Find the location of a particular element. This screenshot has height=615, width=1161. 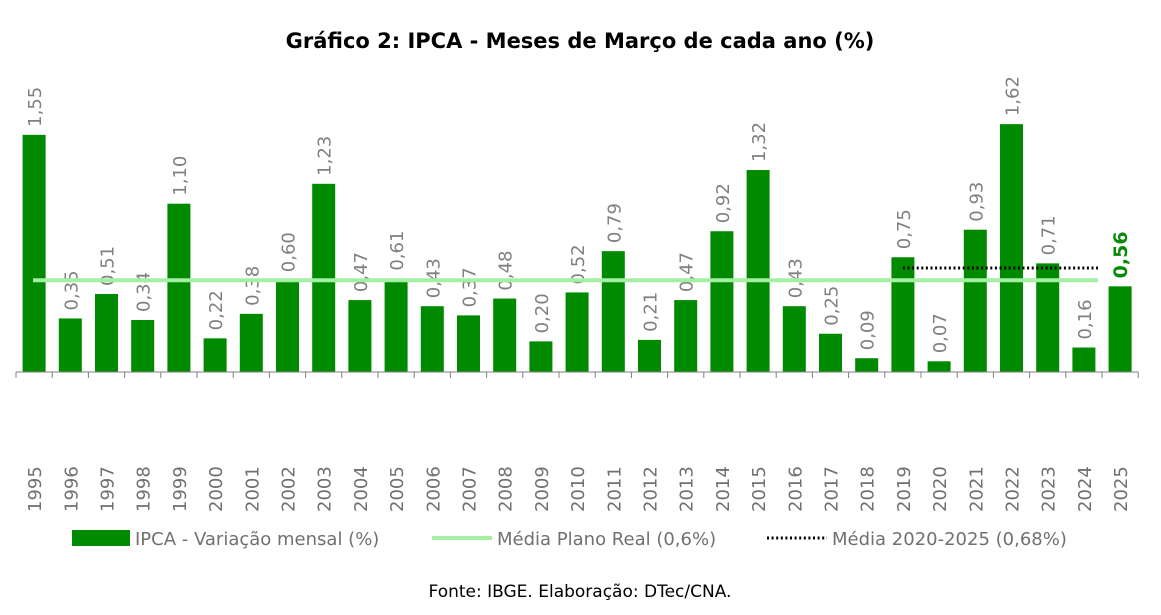

value-label-2014: 0,92 is located at coordinates (723, 203).